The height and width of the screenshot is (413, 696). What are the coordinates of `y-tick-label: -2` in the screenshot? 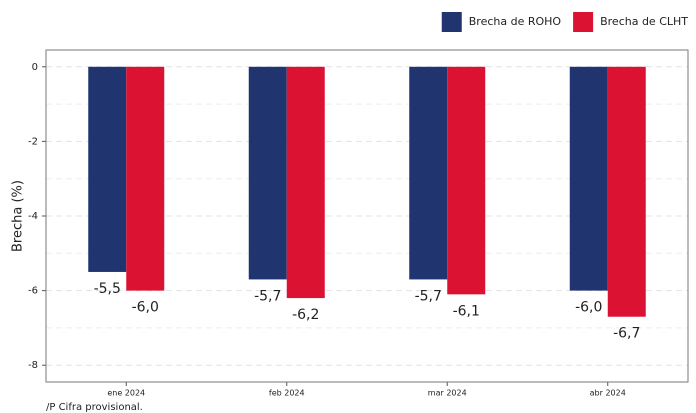 It's located at (33, 141).